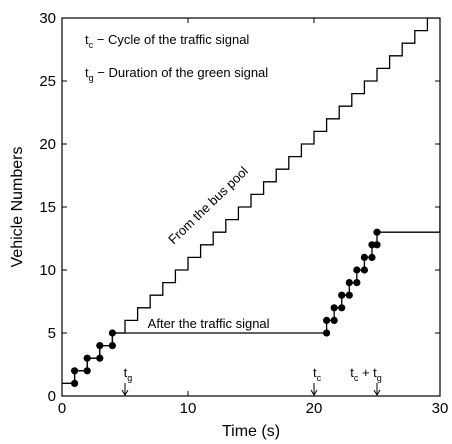  I want to click on y-tick-label: 0, so click(52, 396).